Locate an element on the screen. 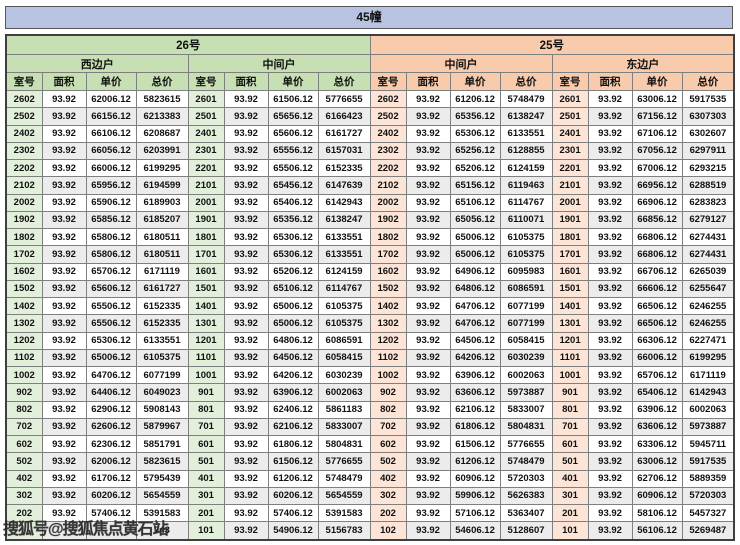  cell-total: 6180511 is located at coordinates (162, 254).